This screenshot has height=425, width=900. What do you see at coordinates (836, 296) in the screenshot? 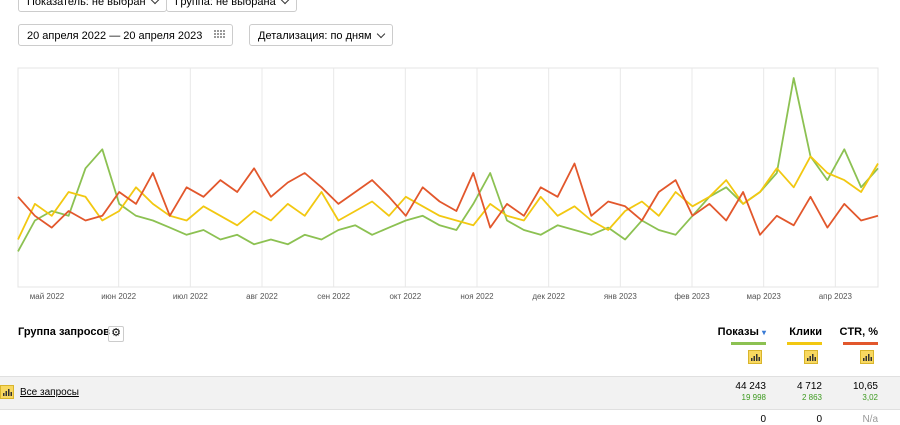
I see `x-tick-label: апр 2023` at bounding box center [836, 296].